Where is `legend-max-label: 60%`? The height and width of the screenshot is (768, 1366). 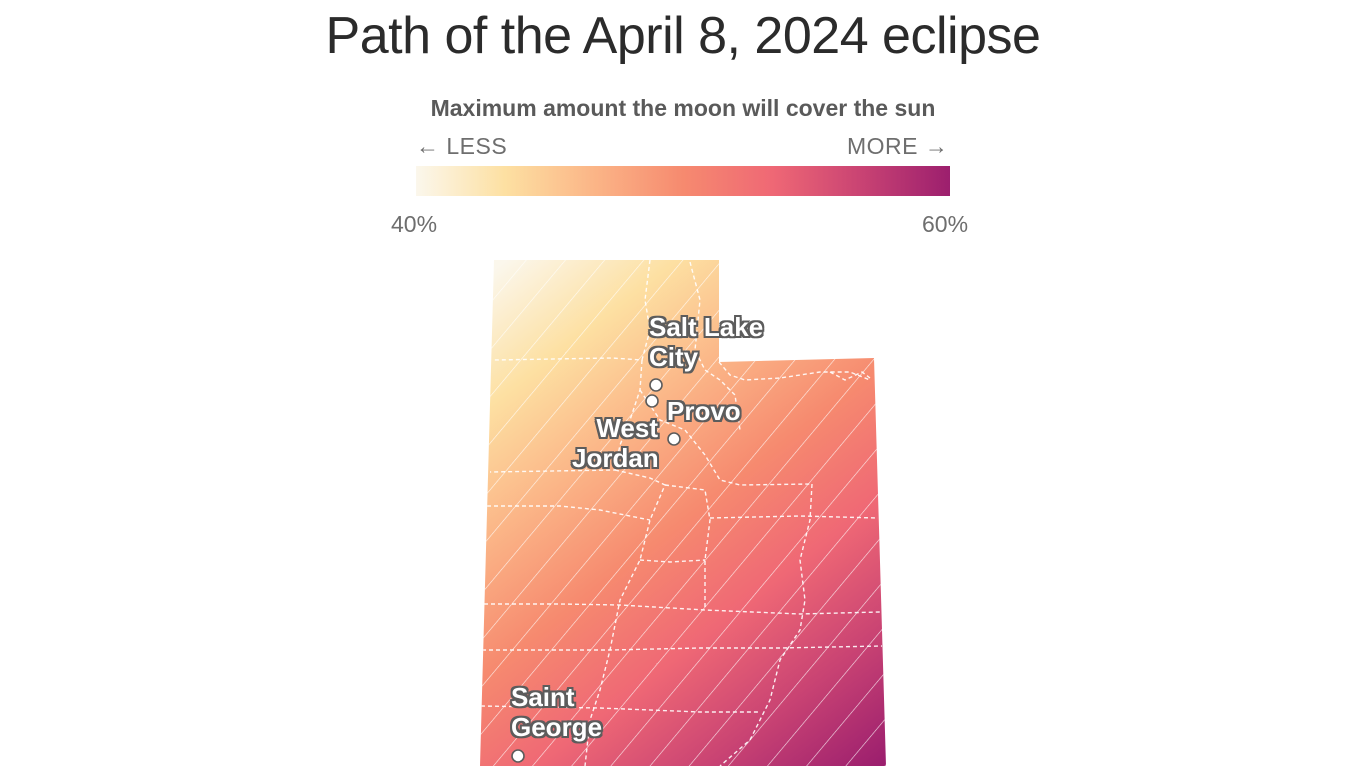 legend-max-label: 60% is located at coordinates (945, 224).